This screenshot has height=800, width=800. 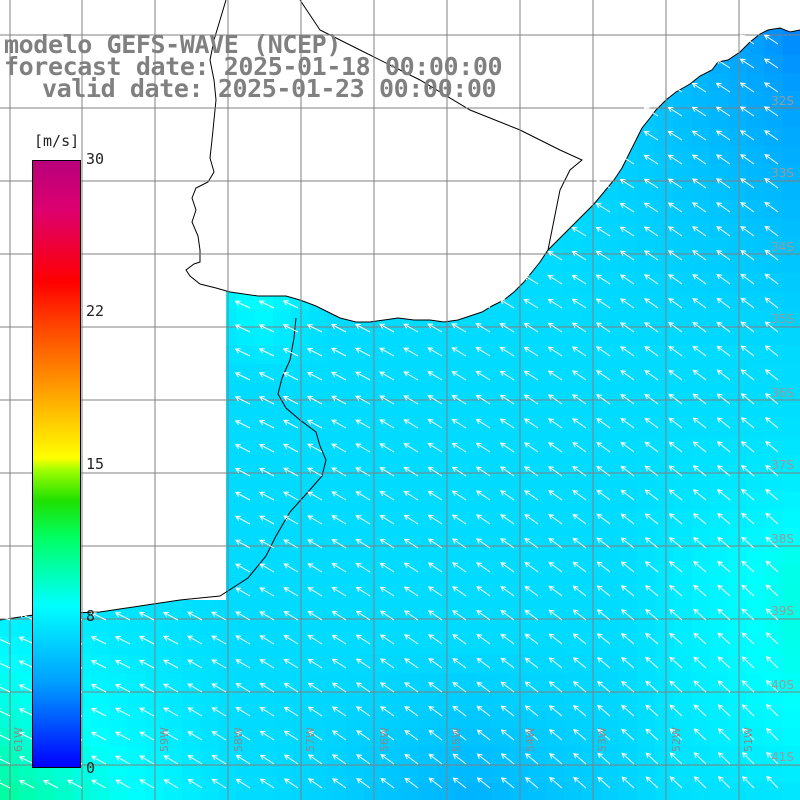 I want to click on colorbar-tick-8: 8, so click(x=91, y=616).